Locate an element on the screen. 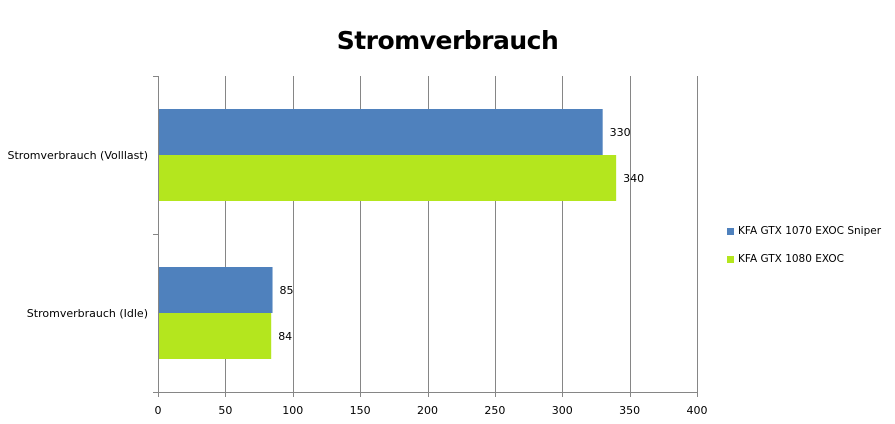  data-label-s1-c0: 330 is located at coordinates (620, 132).